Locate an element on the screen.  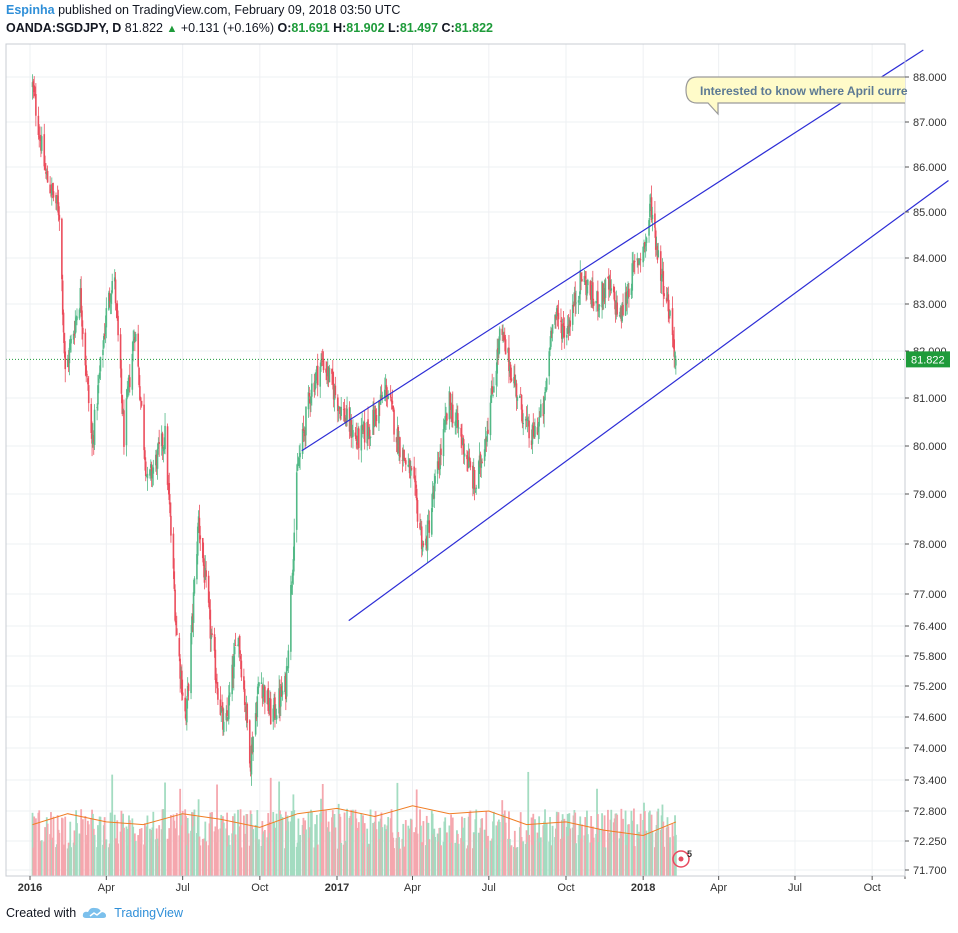
low-label: L: is located at coordinates (394, 28).